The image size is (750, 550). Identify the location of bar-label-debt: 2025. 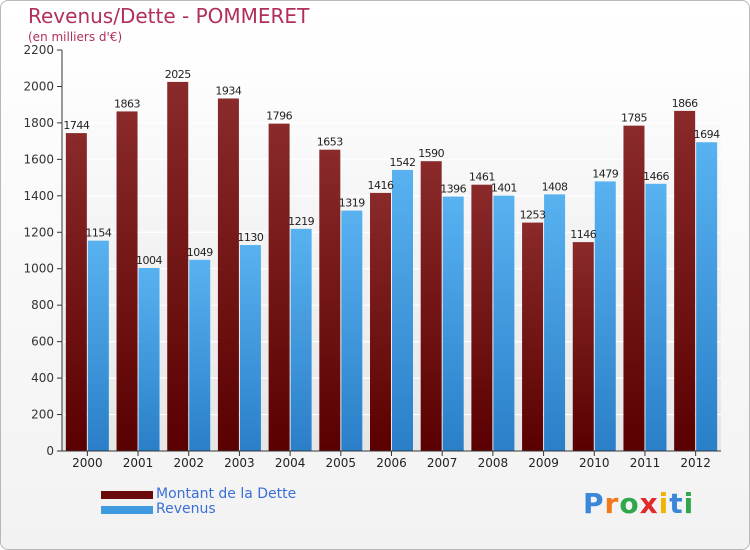
(178, 74).